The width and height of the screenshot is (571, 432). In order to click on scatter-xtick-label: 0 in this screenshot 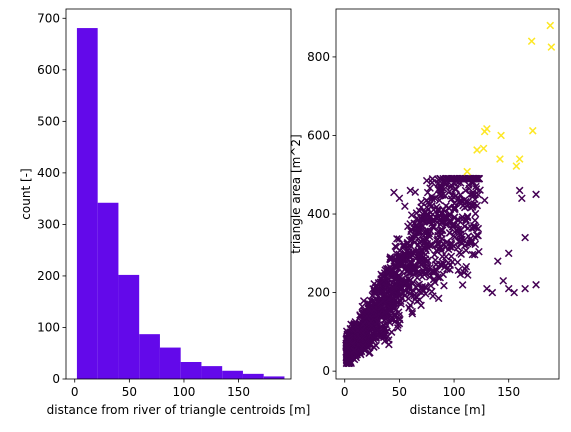, I will do `click(345, 392)`.